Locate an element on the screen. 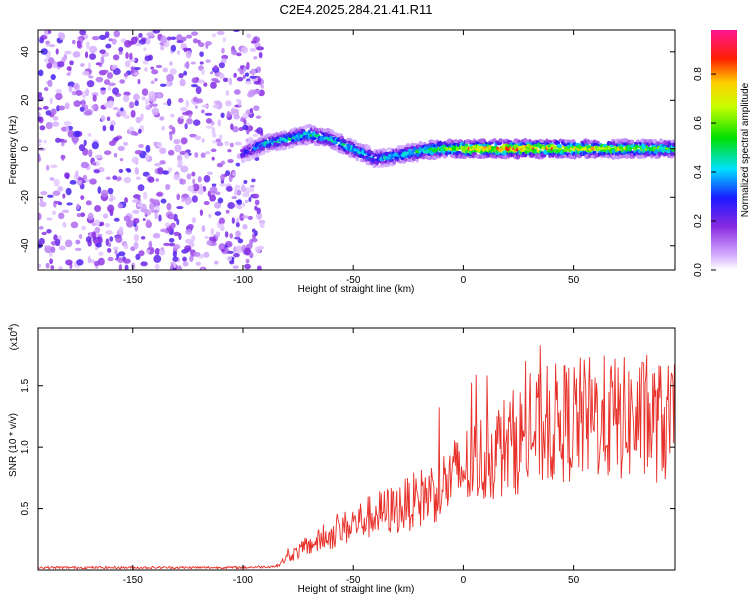 The width and height of the screenshot is (750, 600). snr-x-label: Height of straight line (km) is located at coordinates (356, 589).